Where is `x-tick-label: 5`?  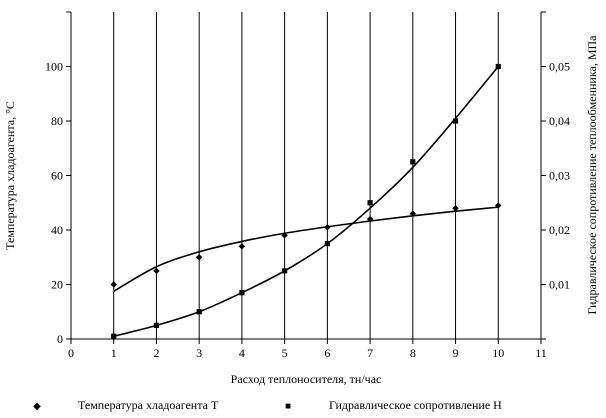 x-tick-label: 5 is located at coordinates (285, 353).